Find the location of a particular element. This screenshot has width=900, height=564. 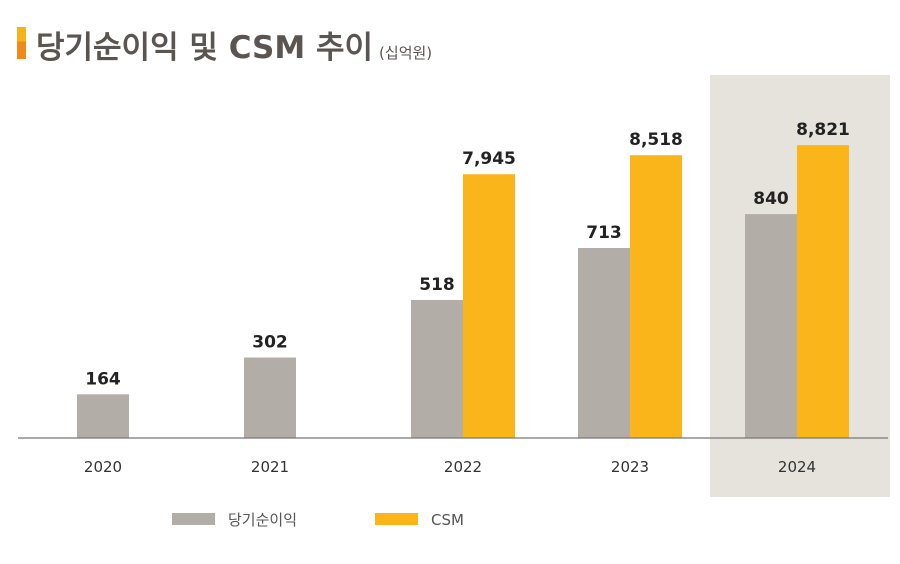

data-label-net-income-2023: 713 is located at coordinates (604, 233).